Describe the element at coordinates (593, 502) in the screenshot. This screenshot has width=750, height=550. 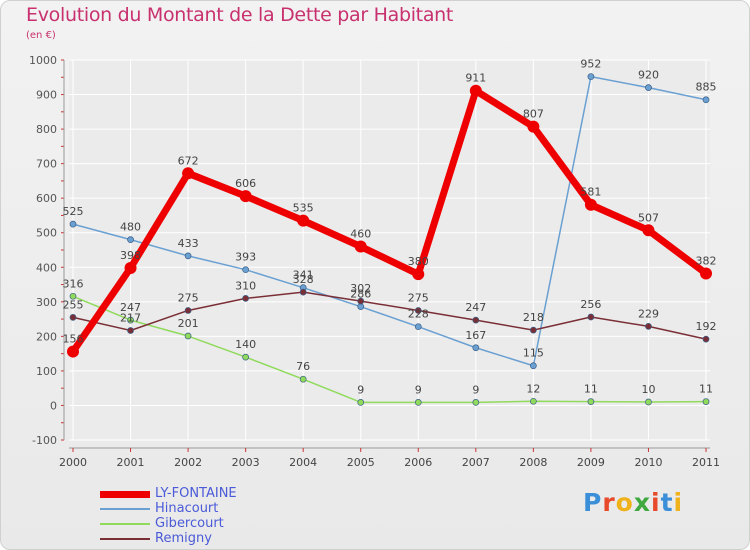
I see `logo-letter: P` at that location.